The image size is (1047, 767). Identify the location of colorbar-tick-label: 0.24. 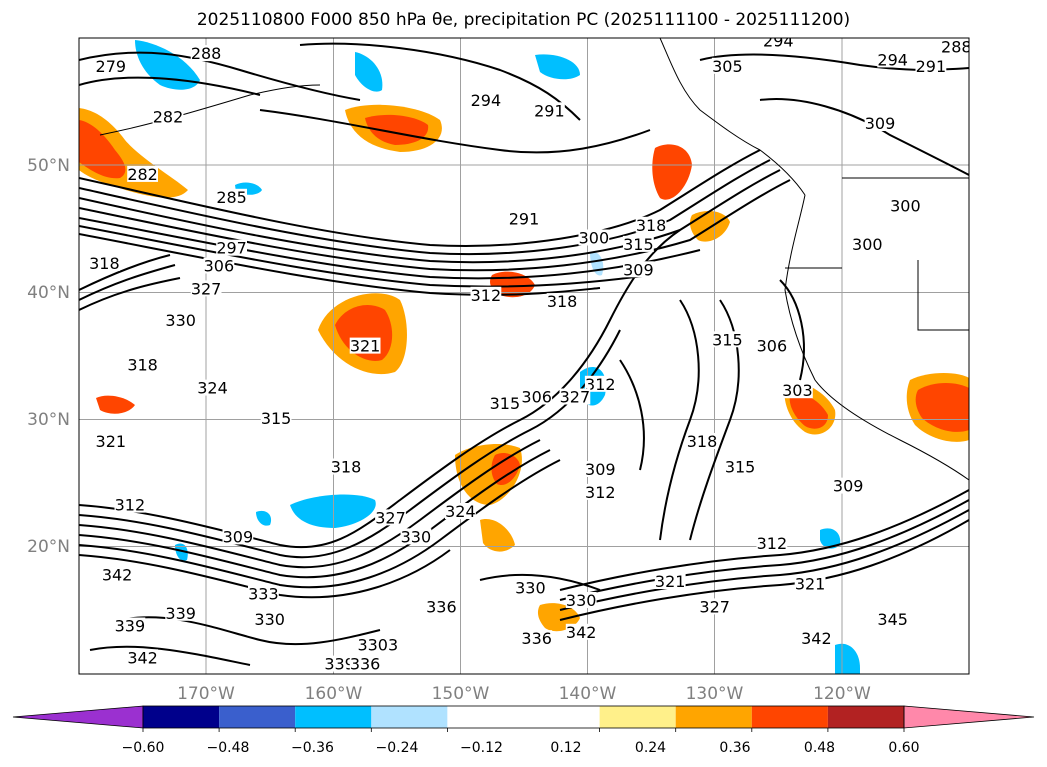
(650, 748).